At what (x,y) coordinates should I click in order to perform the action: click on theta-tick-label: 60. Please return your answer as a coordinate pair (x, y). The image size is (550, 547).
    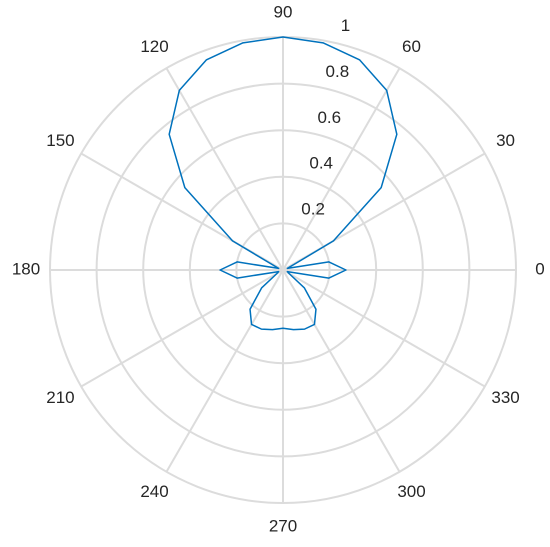
    Looking at the image, I should click on (411, 46).